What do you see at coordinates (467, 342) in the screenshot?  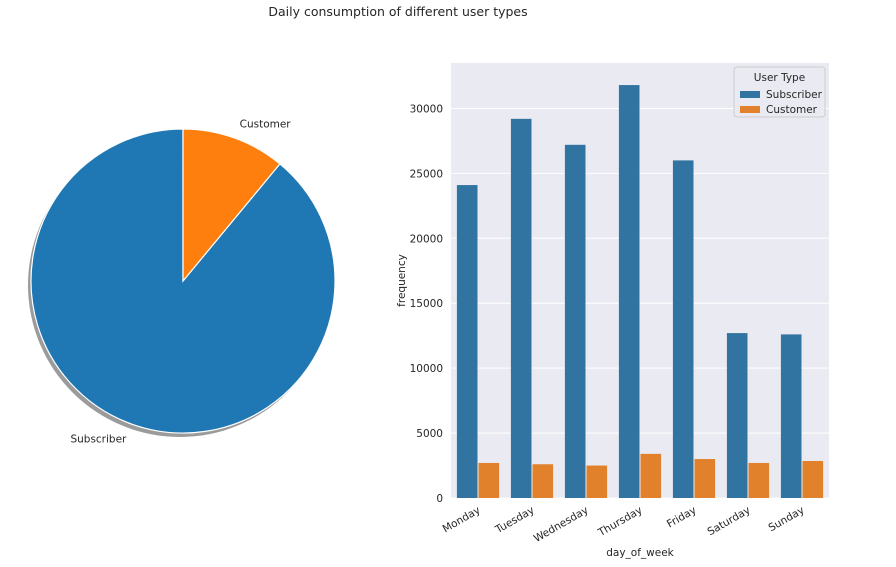 I see `bar-subscriber-monday` at bounding box center [467, 342].